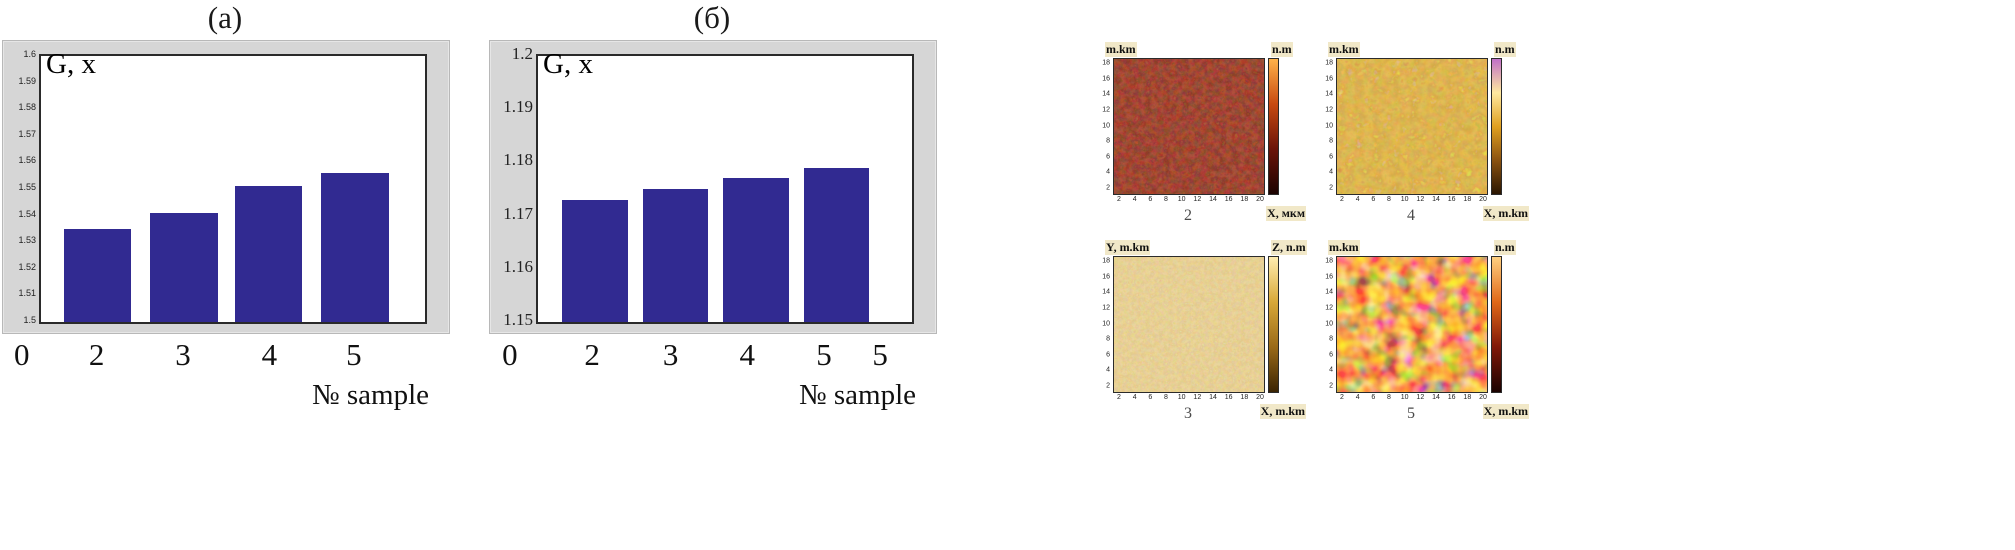 The height and width of the screenshot is (550, 2015). I want to click on afm-3-y-ticks: 18 16 14 12 10 8 6 4 2, so click(1106, 323).